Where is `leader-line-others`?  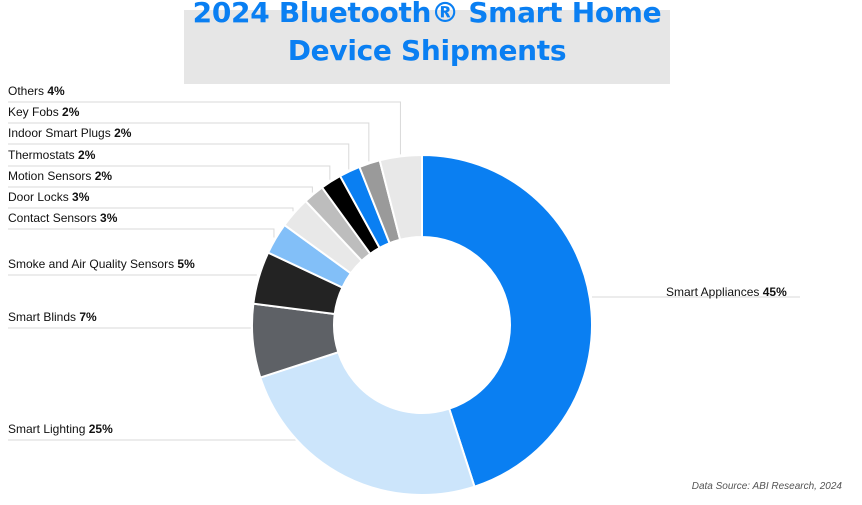
leader-line-others is located at coordinates (204, 128).